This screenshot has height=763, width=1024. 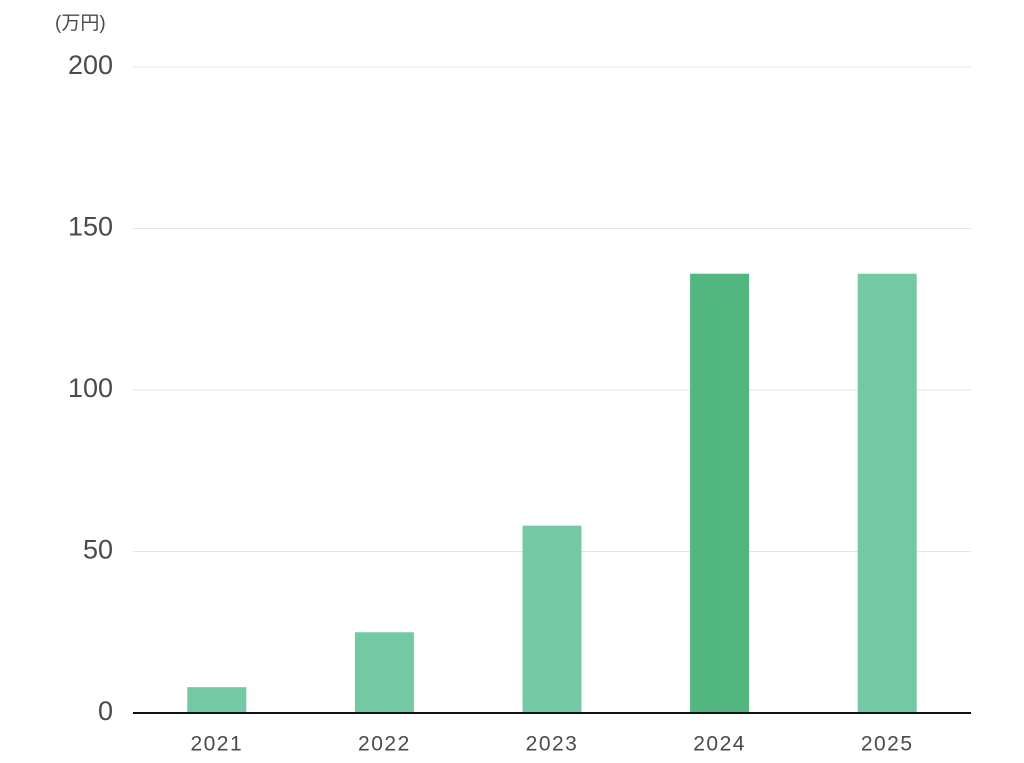 I want to click on x-tick-label: 2024, so click(x=719, y=744).